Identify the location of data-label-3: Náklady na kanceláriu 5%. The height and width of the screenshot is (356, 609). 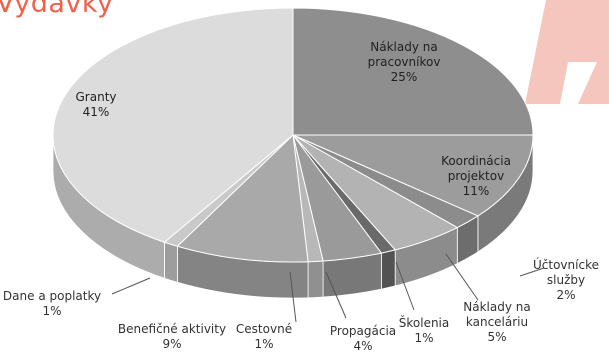
(496, 322).